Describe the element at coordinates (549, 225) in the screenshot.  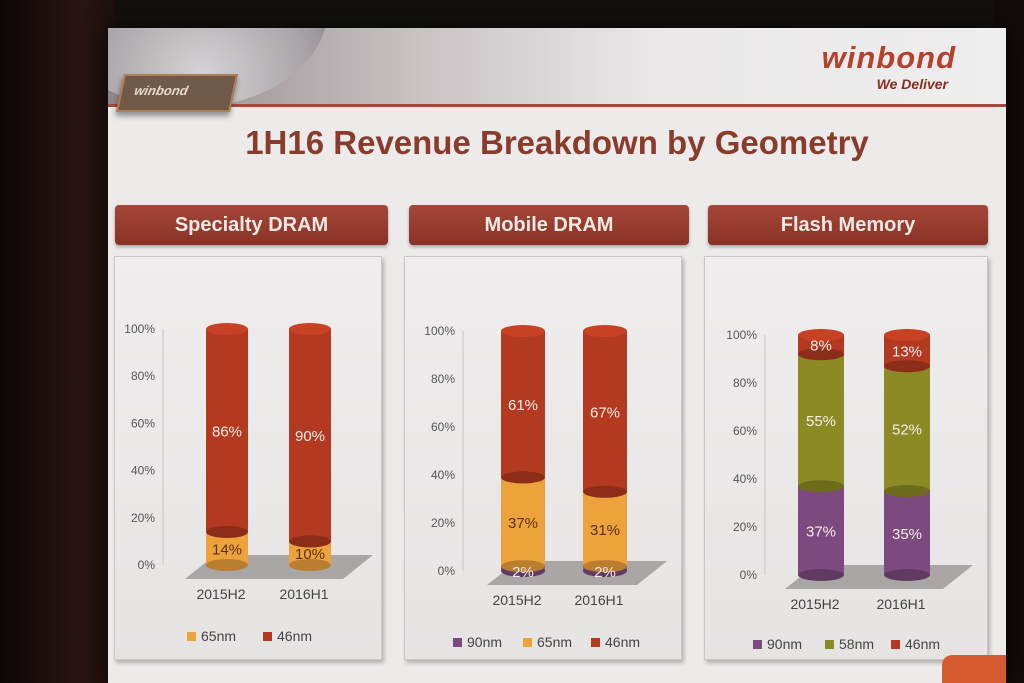
I see `panel-header-mobile-dram: Mobile DRAM` at that location.